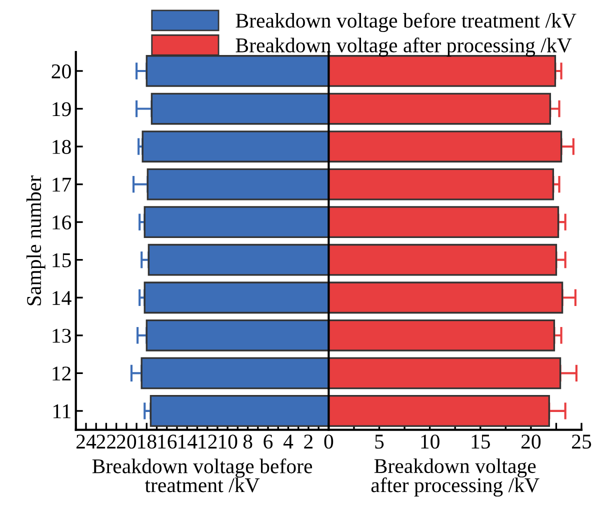  I want to click on x-tick-label: 6, so click(268, 441).